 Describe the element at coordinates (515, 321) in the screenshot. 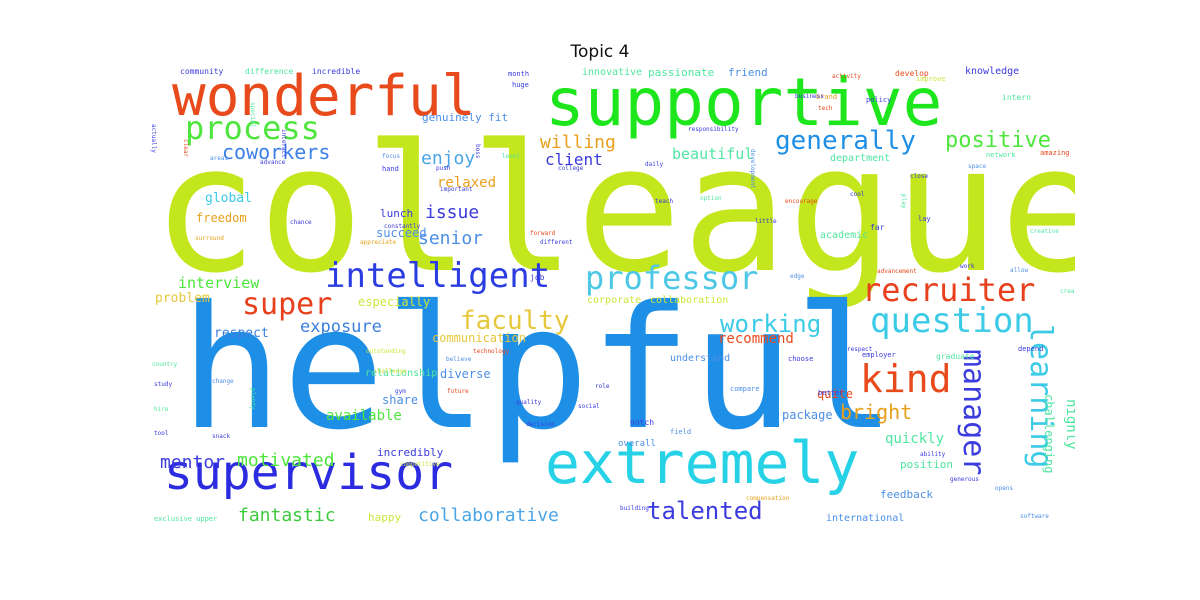

I see `cloud-word: faculty` at that location.